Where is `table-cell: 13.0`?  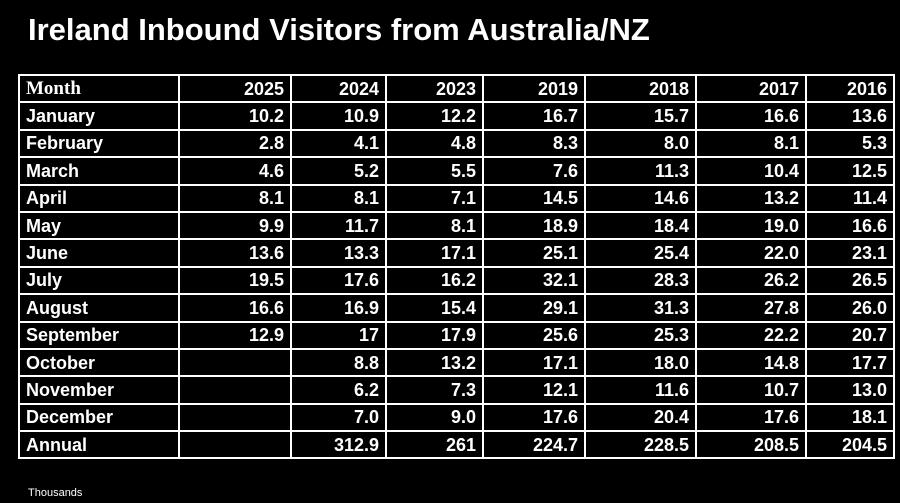
table-cell: 13.0 is located at coordinates (850, 390).